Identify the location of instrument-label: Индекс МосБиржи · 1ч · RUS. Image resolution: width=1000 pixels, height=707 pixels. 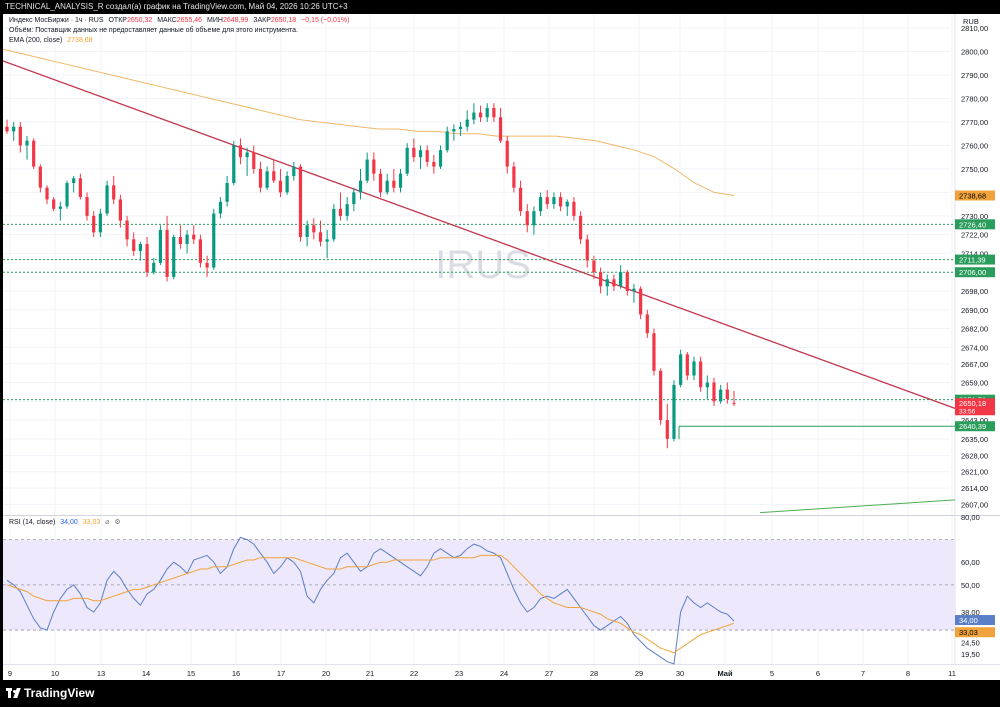
(56, 20).